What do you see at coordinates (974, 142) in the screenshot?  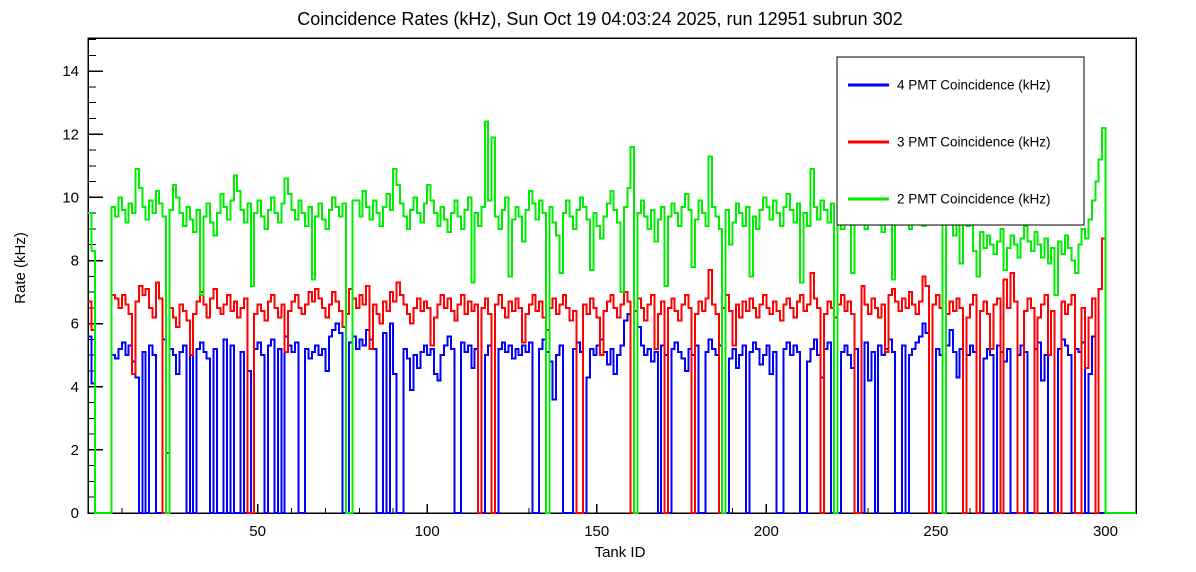 I see `legend-entry-label: 3 PMT Coincidence (kHz)` at bounding box center [974, 142].